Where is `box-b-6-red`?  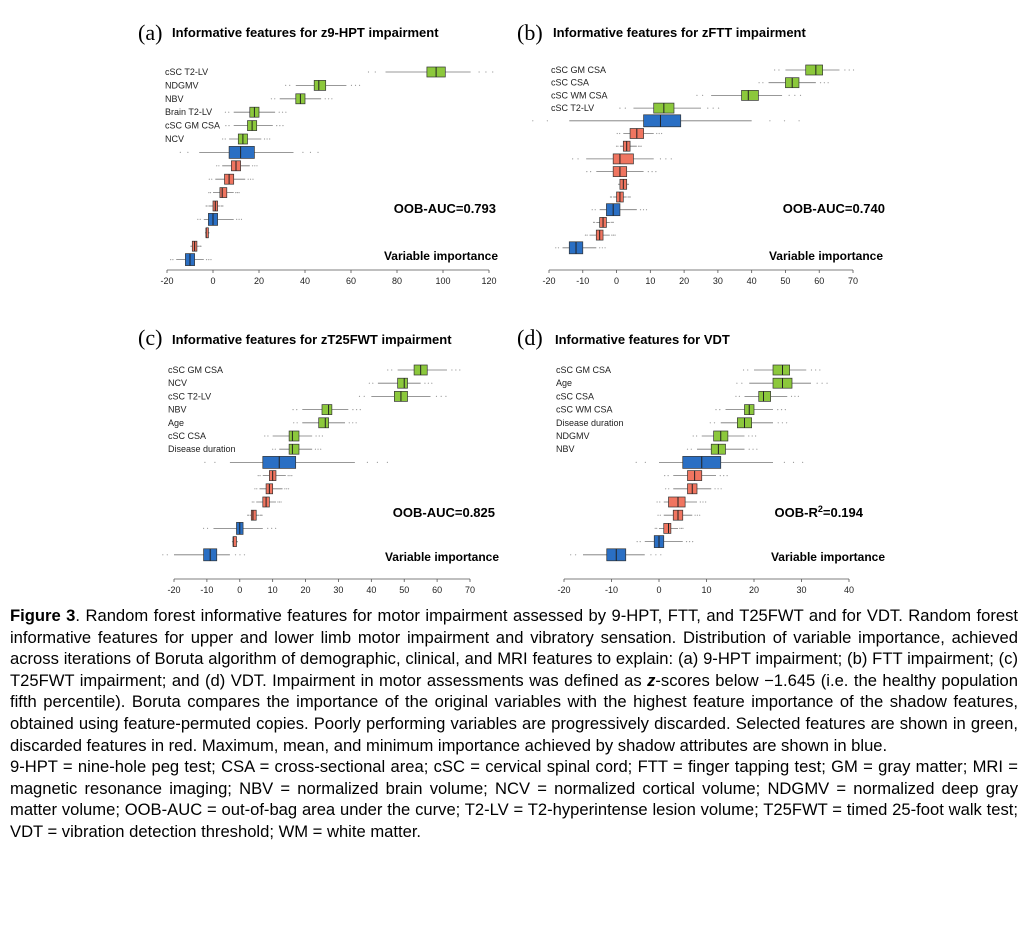 box-b-6-red is located at coordinates (628, 146).